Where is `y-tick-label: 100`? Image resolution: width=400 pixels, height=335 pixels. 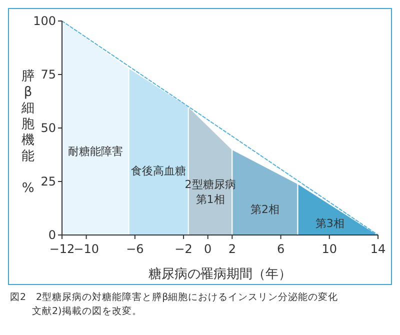
y-tick-label: 100 is located at coordinates (44, 21).